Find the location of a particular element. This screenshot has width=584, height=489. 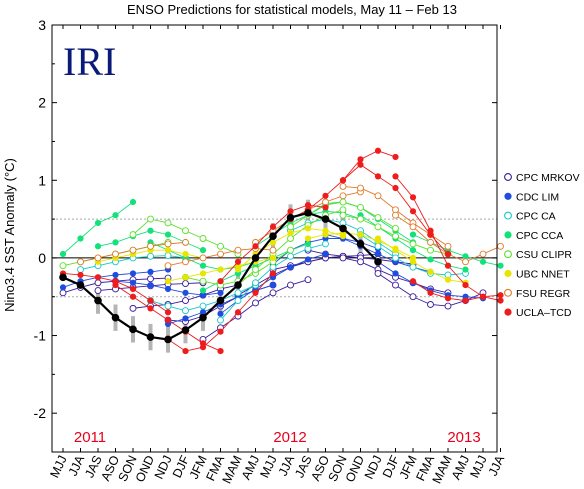

legend-marker-cdc-lim is located at coordinates (508, 196).